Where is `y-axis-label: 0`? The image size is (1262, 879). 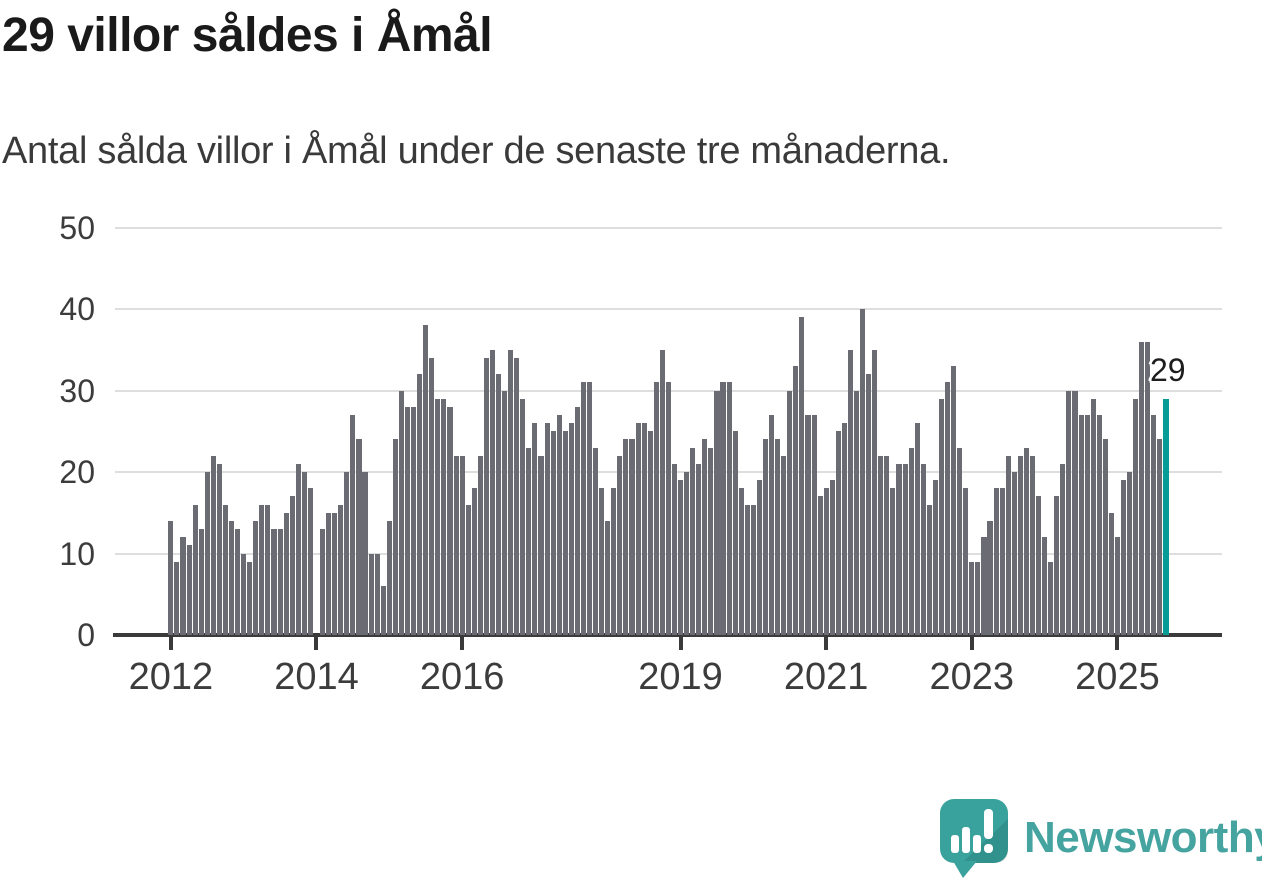 y-axis-label: 0 is located at coordinates (86, 635).